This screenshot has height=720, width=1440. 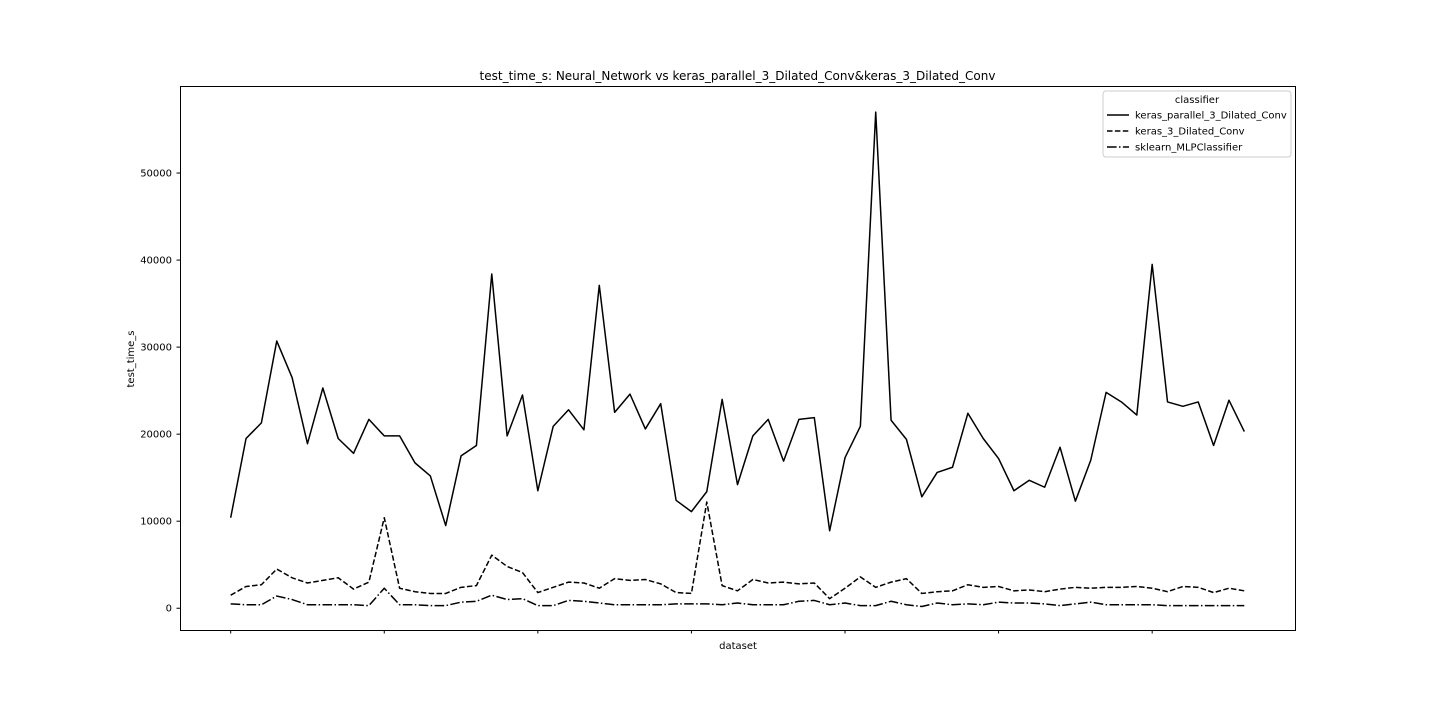 What do you see at coordinates (1197, 100) in the screenshot?
I see `legend-title: classifier` at bounding box center [1197, 100].